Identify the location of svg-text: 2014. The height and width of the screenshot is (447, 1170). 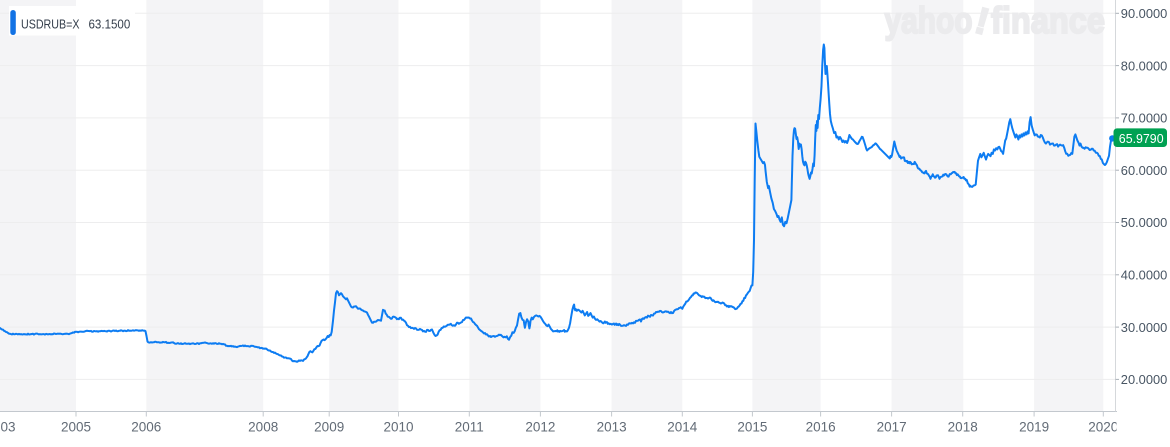
(682, 427).